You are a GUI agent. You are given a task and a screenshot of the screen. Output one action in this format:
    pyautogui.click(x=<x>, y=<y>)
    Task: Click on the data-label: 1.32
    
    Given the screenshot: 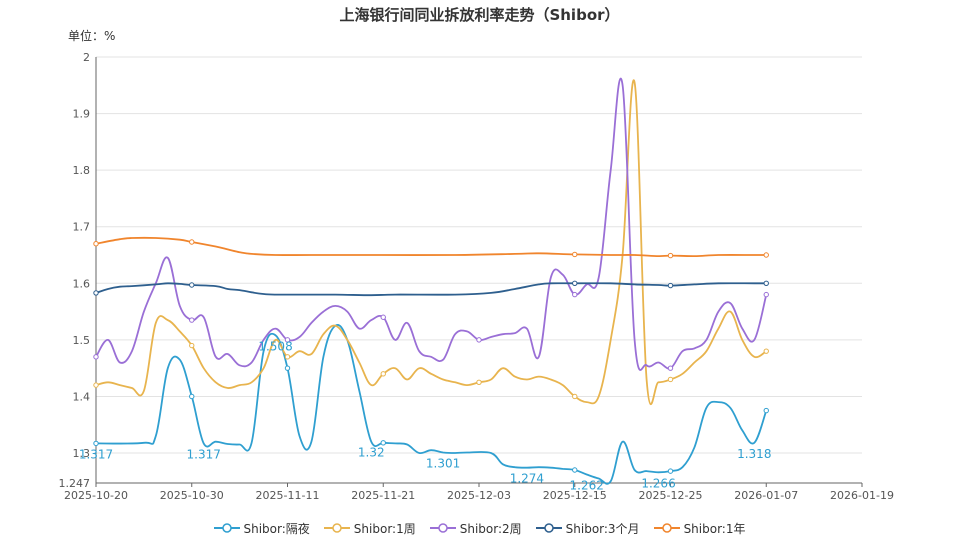 What is the action you would take?
    pyautogui.click(x=371, y=453)
    